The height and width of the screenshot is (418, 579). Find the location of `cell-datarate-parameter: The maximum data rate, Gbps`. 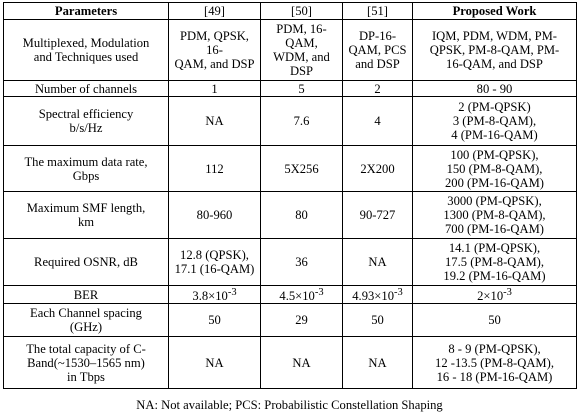

cell-datarate-parameter: The maximum data rate, Gbps is located at coordinates (86, 168).